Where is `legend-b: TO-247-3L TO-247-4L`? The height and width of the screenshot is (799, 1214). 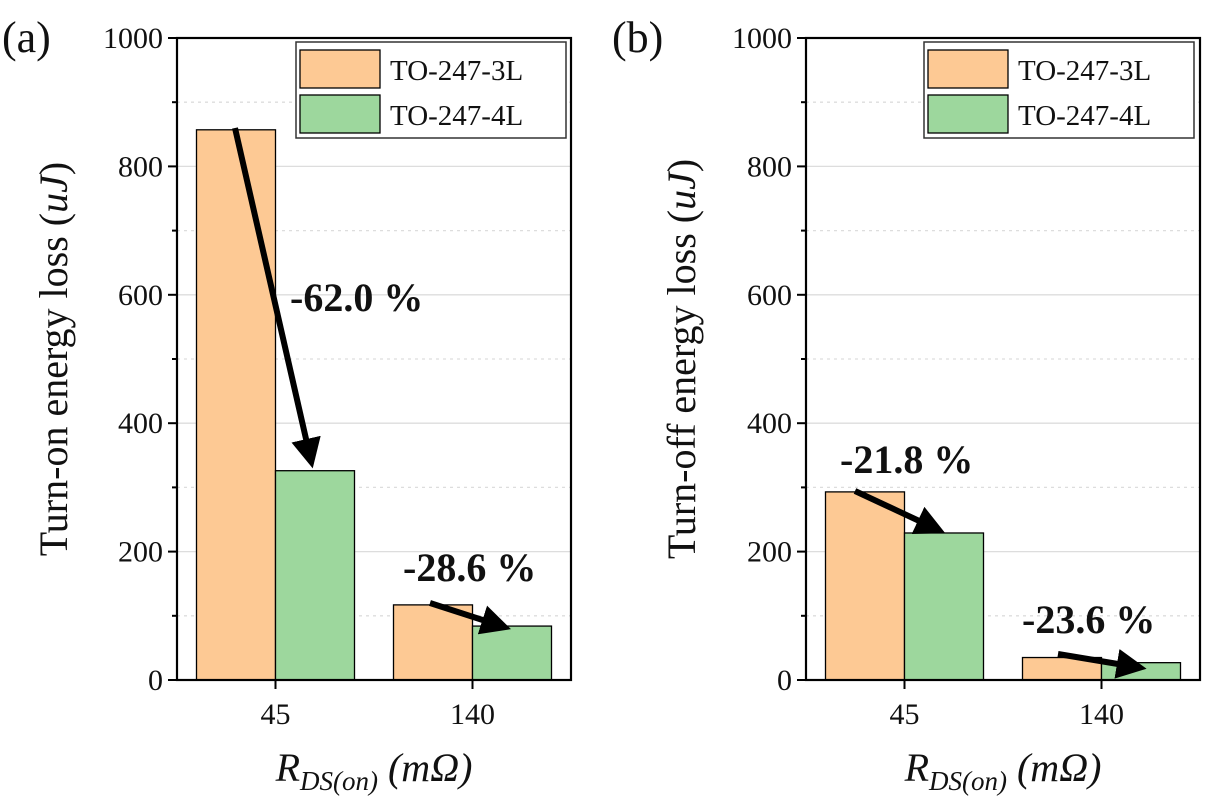
legend-b: TO-247-3L TO-247-4L is located at coordinates (1059, 90).